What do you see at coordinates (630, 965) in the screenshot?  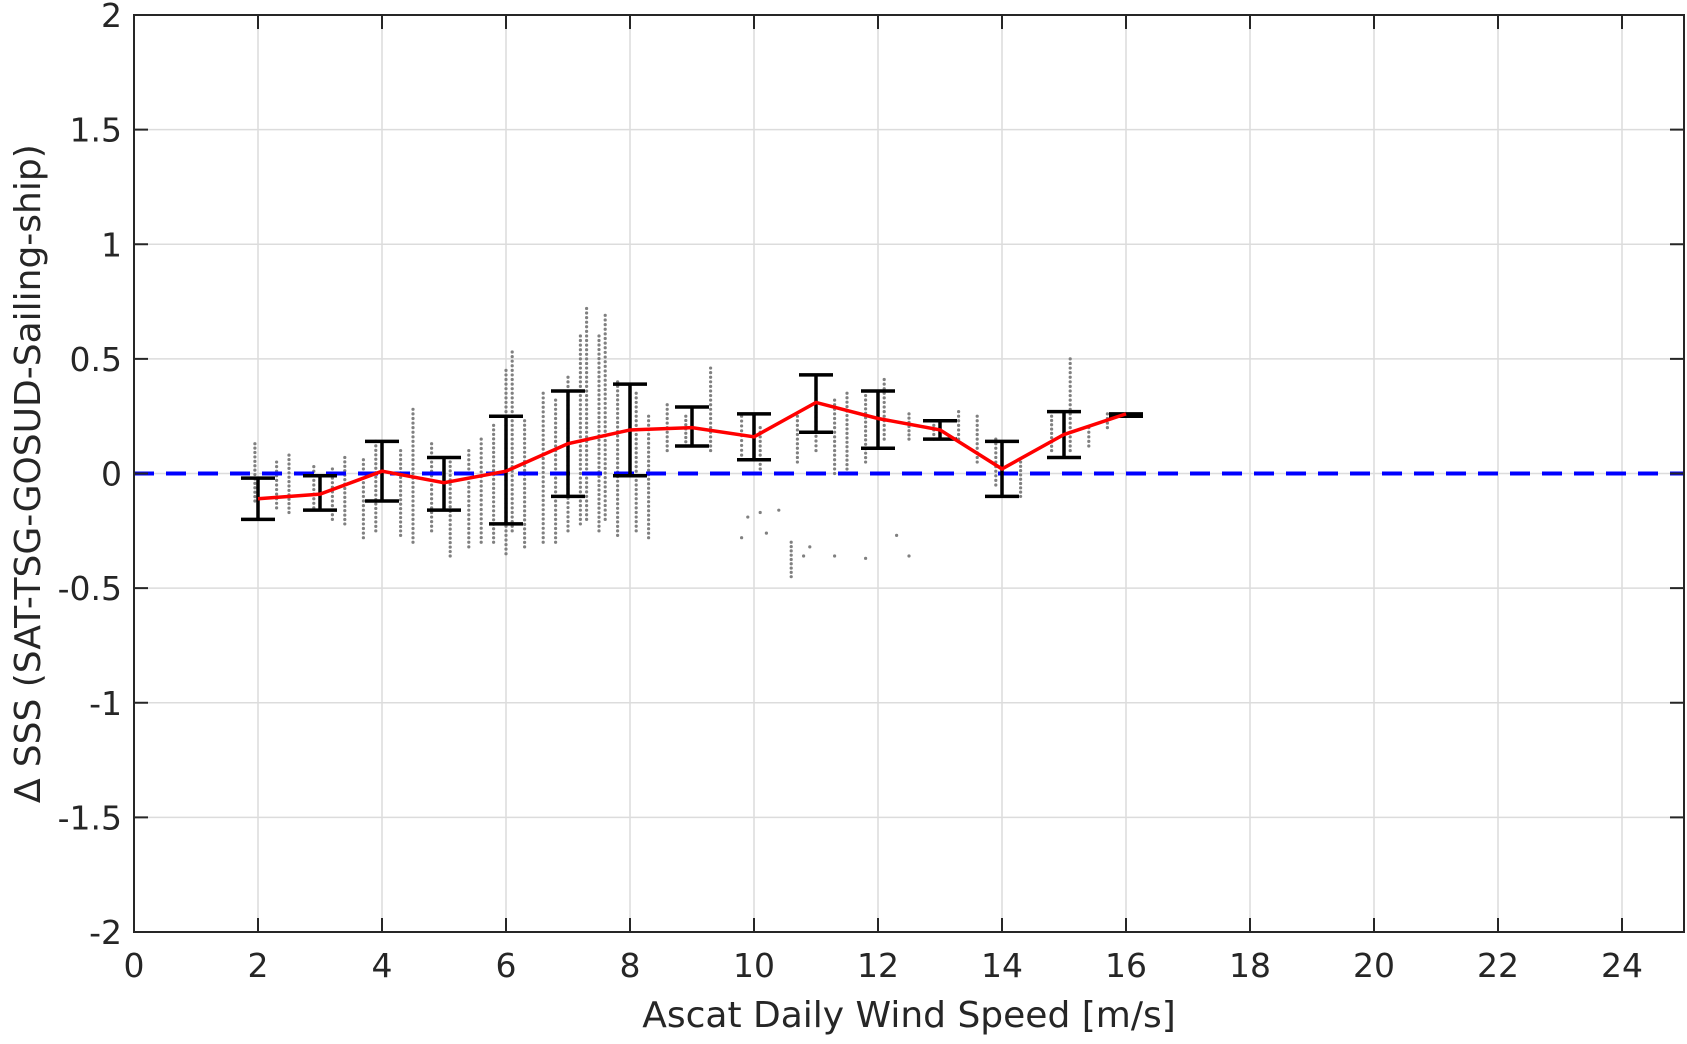 I see `x-tick-label: 8` at bounding box center [630, 965].